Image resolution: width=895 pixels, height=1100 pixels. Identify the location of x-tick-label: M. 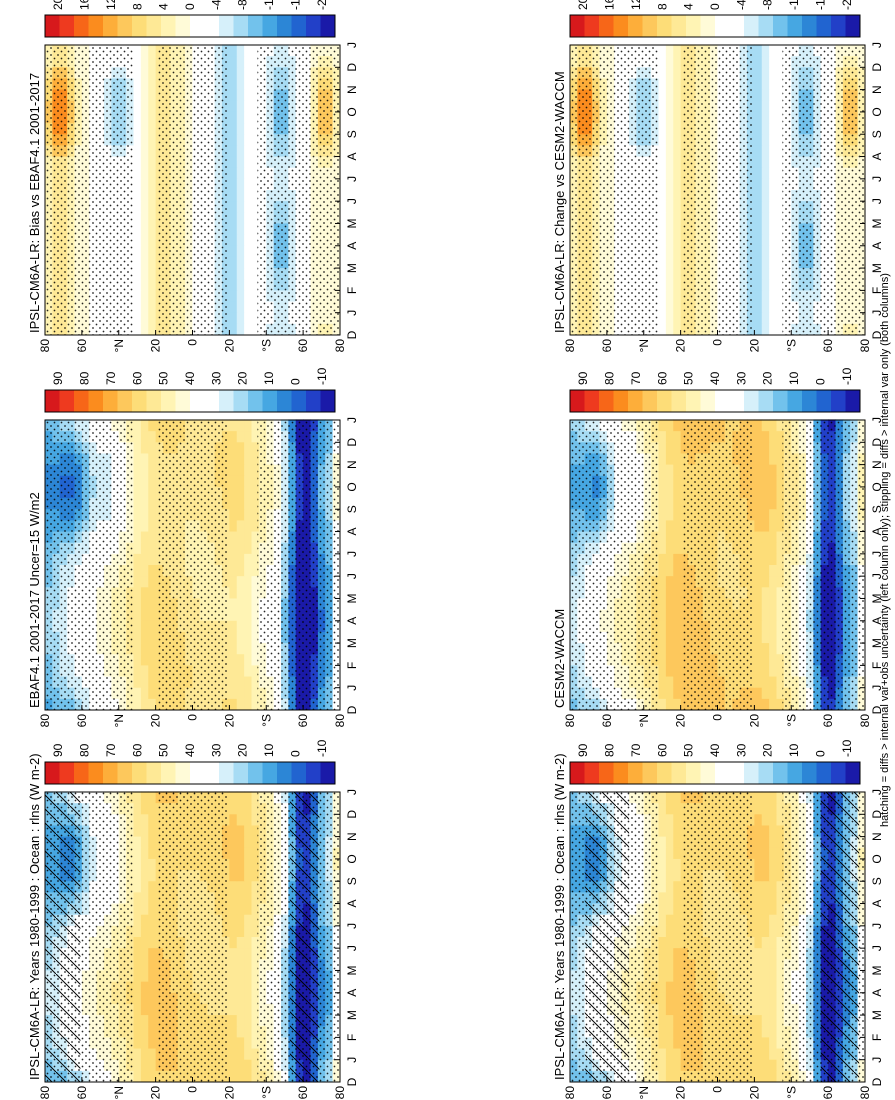
(352, 1015).